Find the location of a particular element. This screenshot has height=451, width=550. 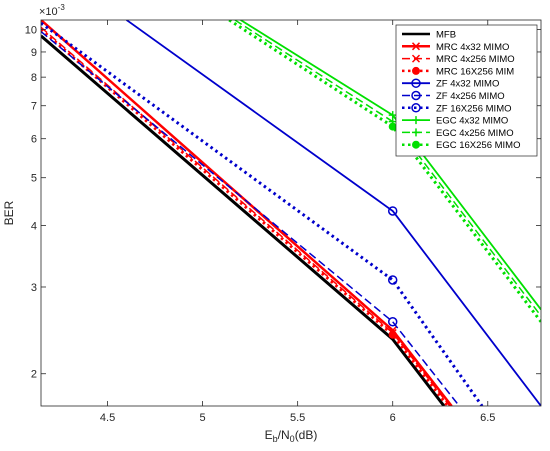

legend-marker-2-b is located at coordinates (416, 58).